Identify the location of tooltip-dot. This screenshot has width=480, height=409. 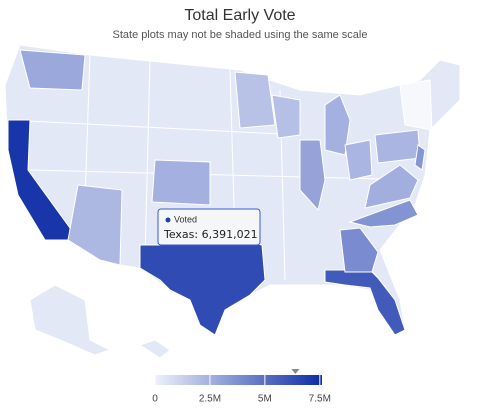
(168, 220).